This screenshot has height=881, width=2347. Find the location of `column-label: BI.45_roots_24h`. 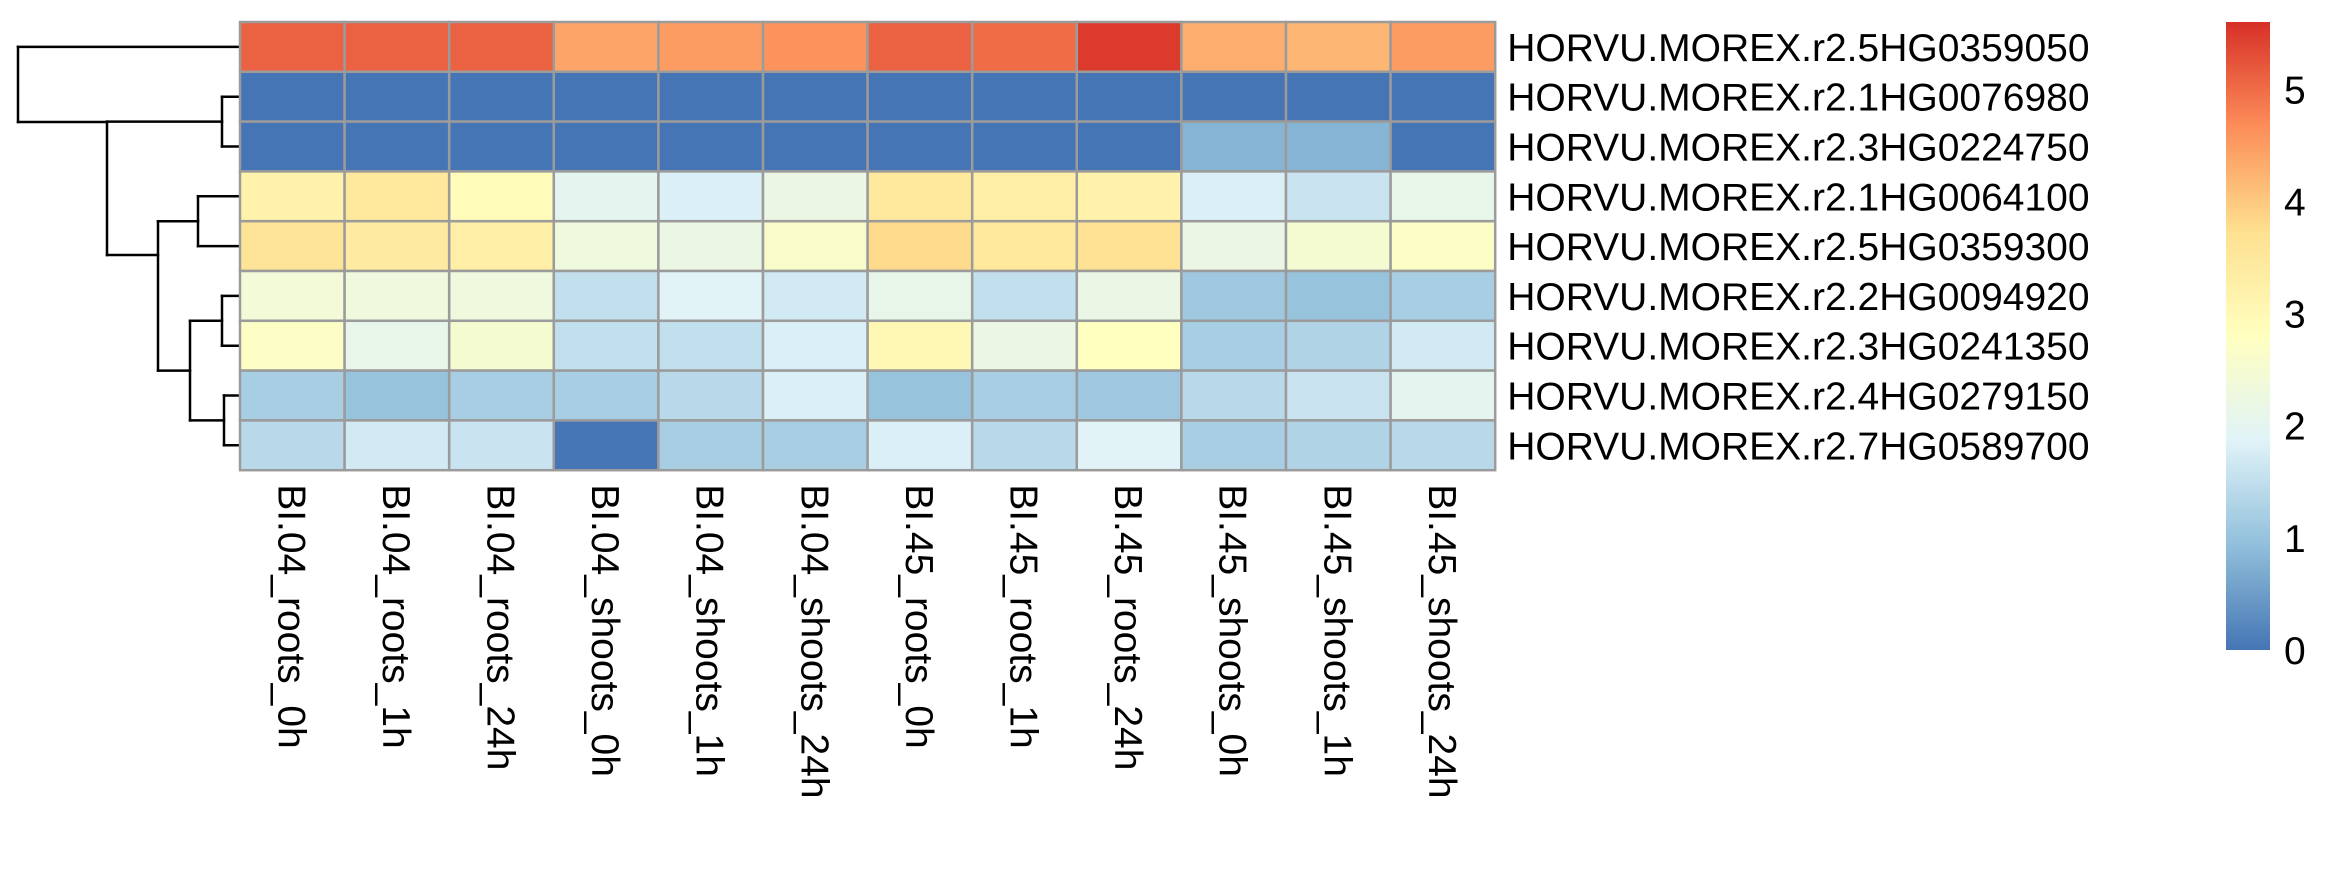

column-label: BI.45_roots_24h is located at coordinates (1127, 627).